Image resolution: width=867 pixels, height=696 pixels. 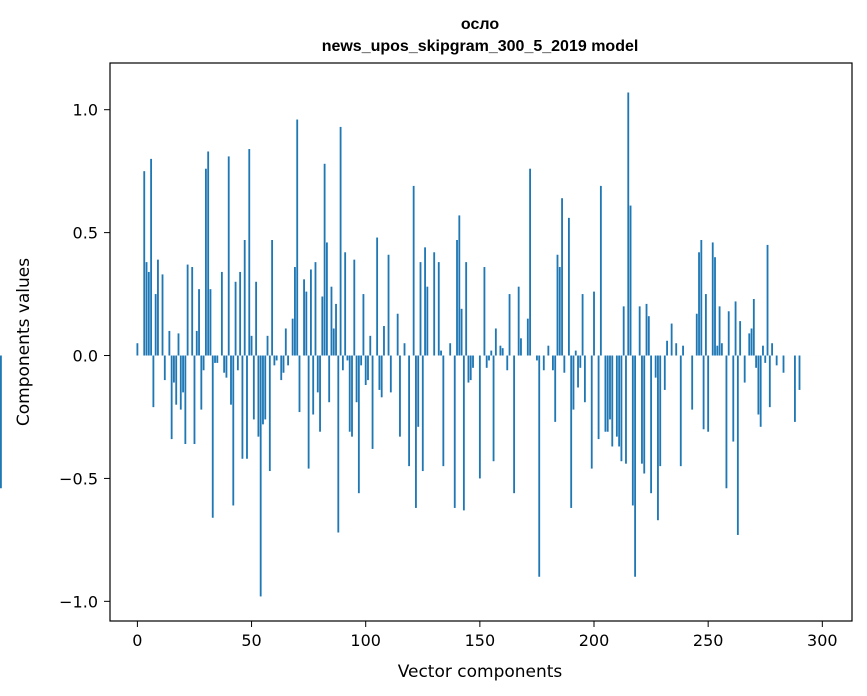 What do you see at coordinates (85, 356) in the screenshot?
I see `y-tick-label-2: 0.0` at bounding box center [85, 356].